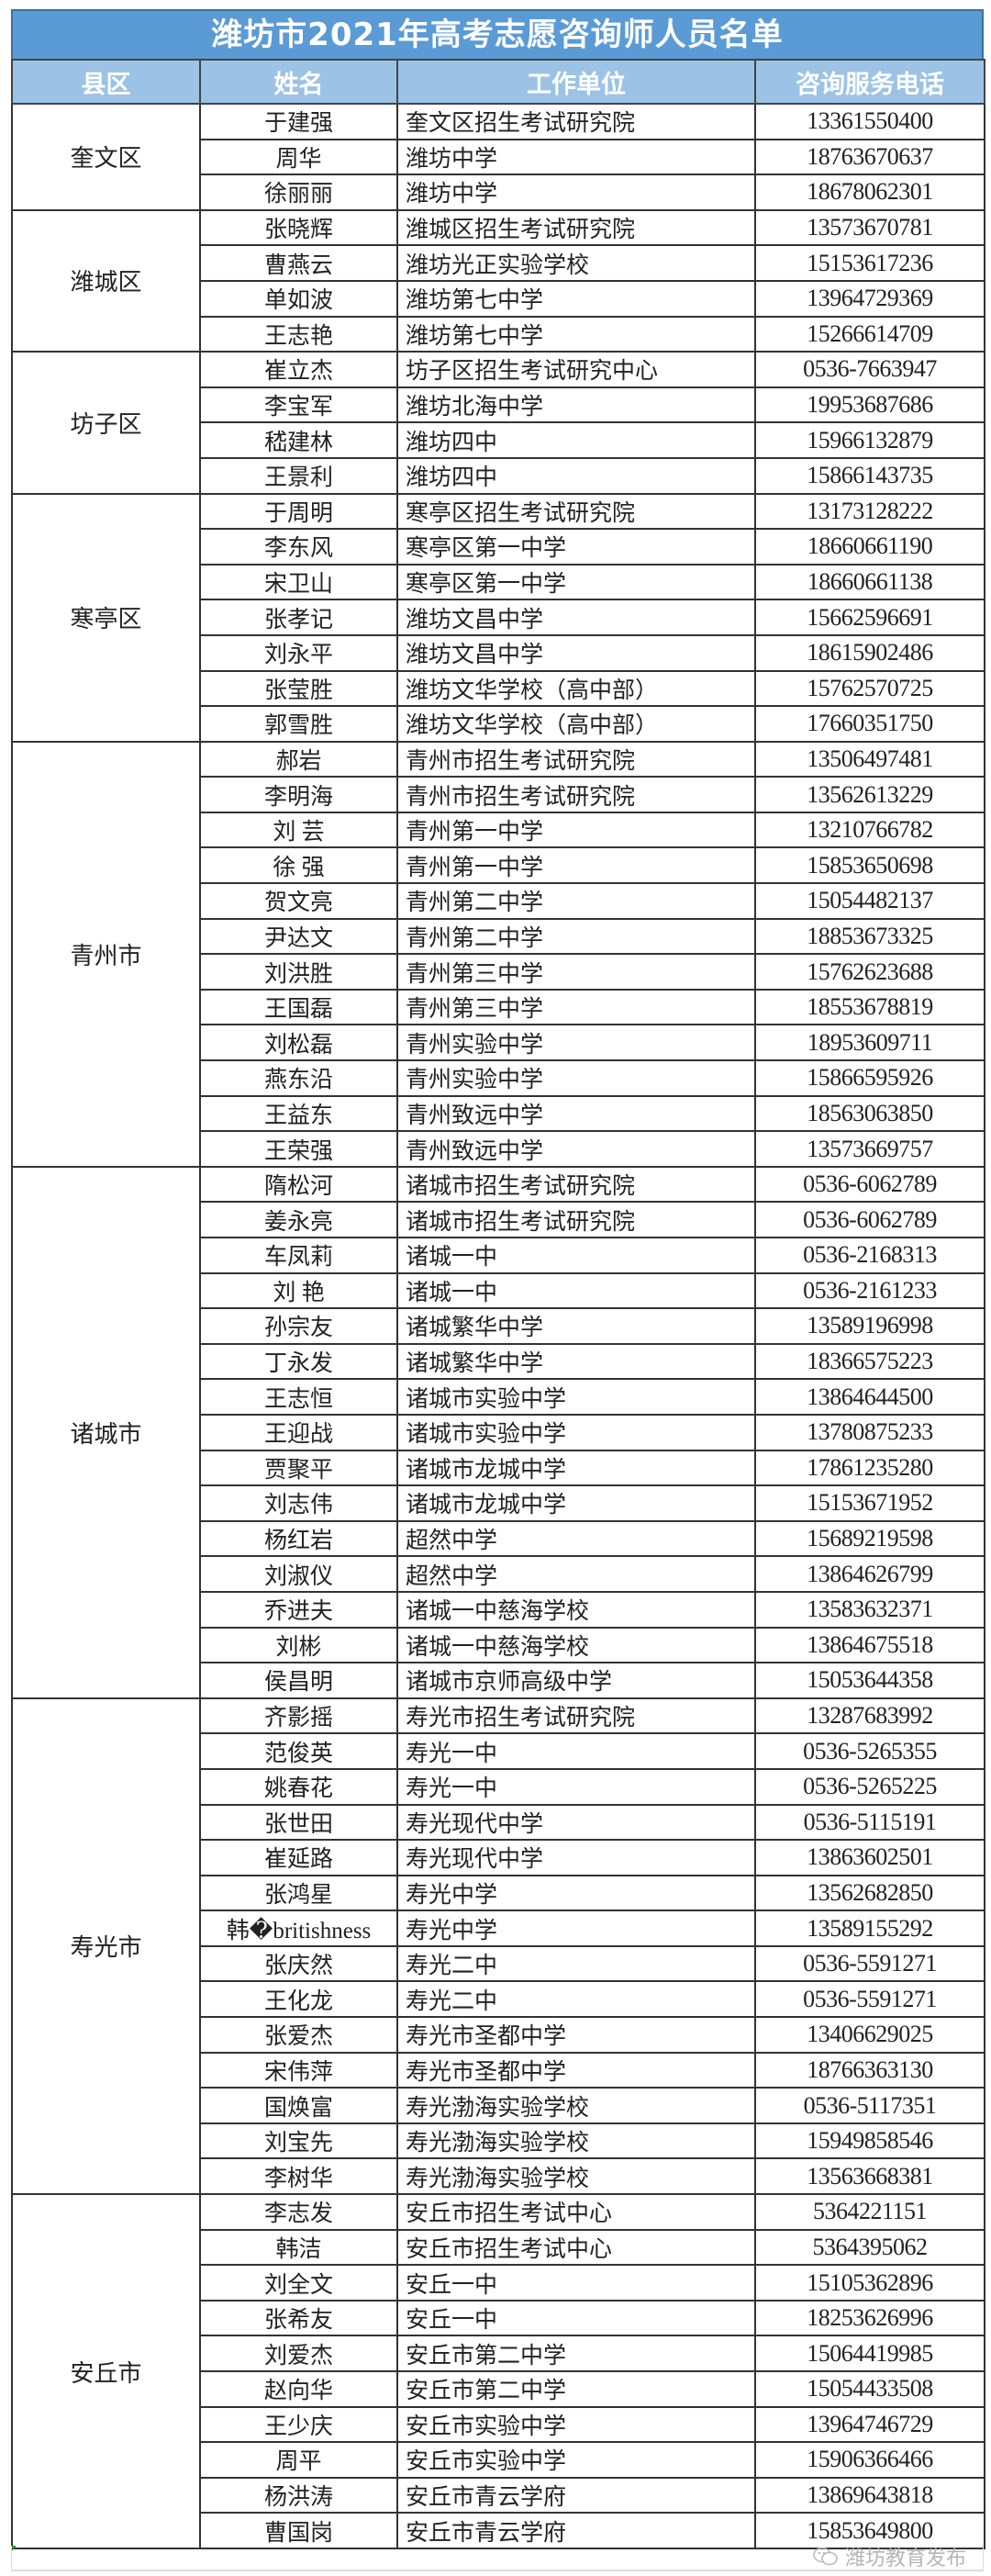  Describe the element at coordinates (498, 2035) in the screenshot. I see `table-row: 张爱杰 寿光市圣都中学 13406629025` at that location.